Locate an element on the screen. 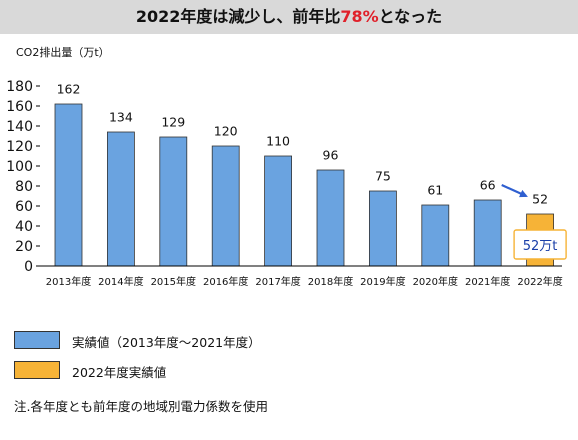 The width and height of the screenshot is (578, 440). legend-swatch-actual is located at coordinates (37, 340).